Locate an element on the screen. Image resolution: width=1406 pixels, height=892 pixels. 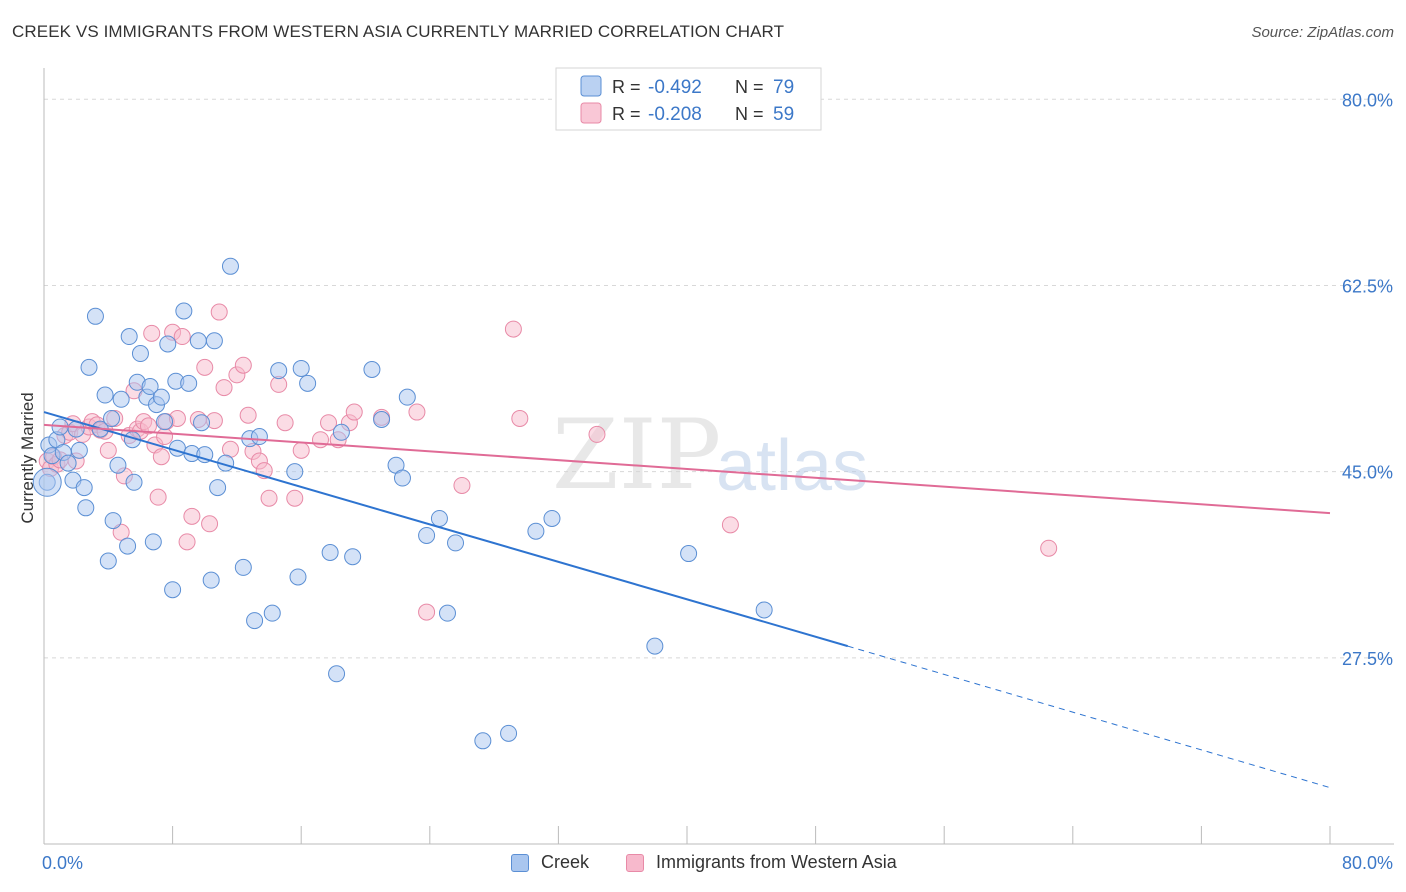
legend-swatch-immigrants is located at coordinates (591, 113).